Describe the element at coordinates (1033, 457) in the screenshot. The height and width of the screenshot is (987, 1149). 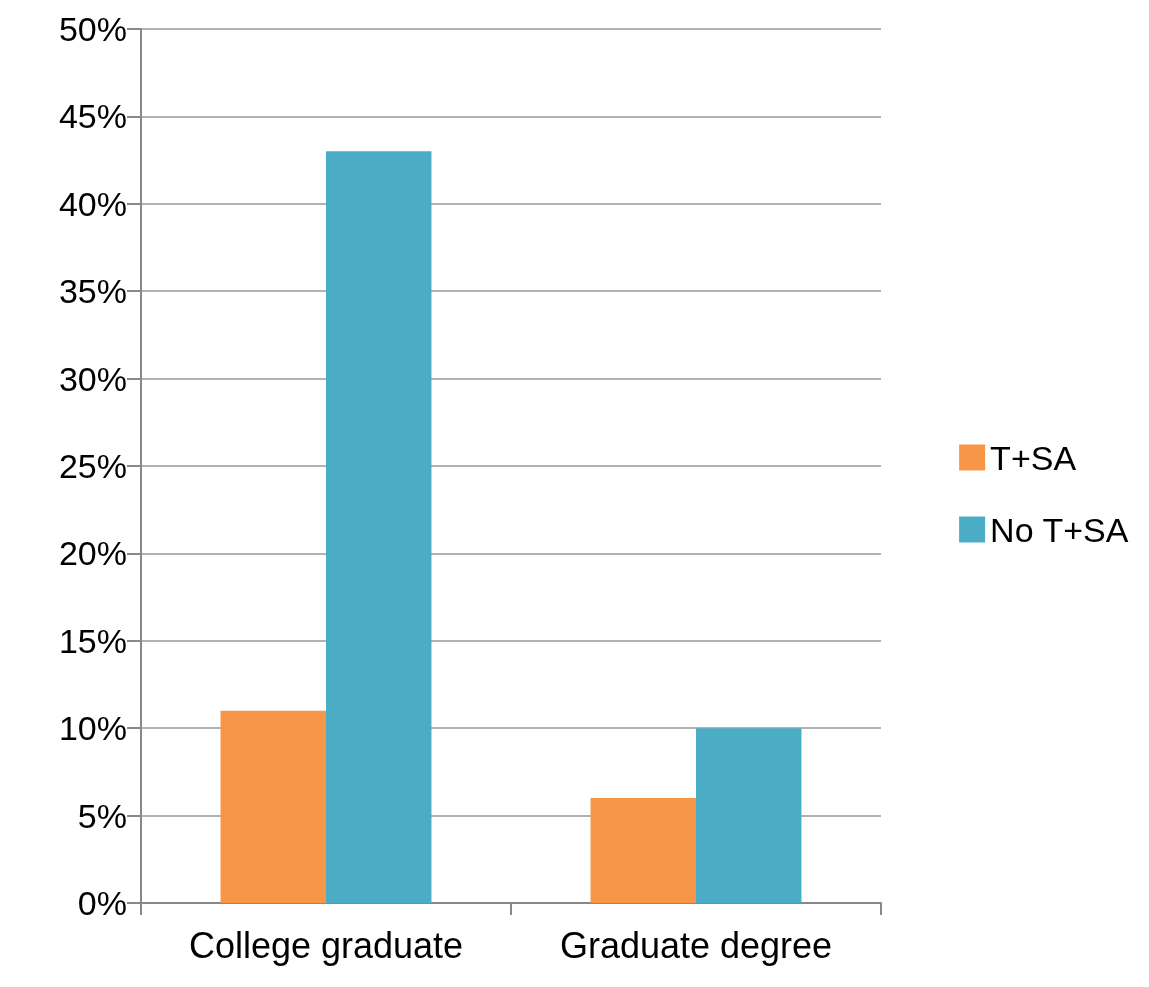
I see `legend-label: T+SA` at that location.